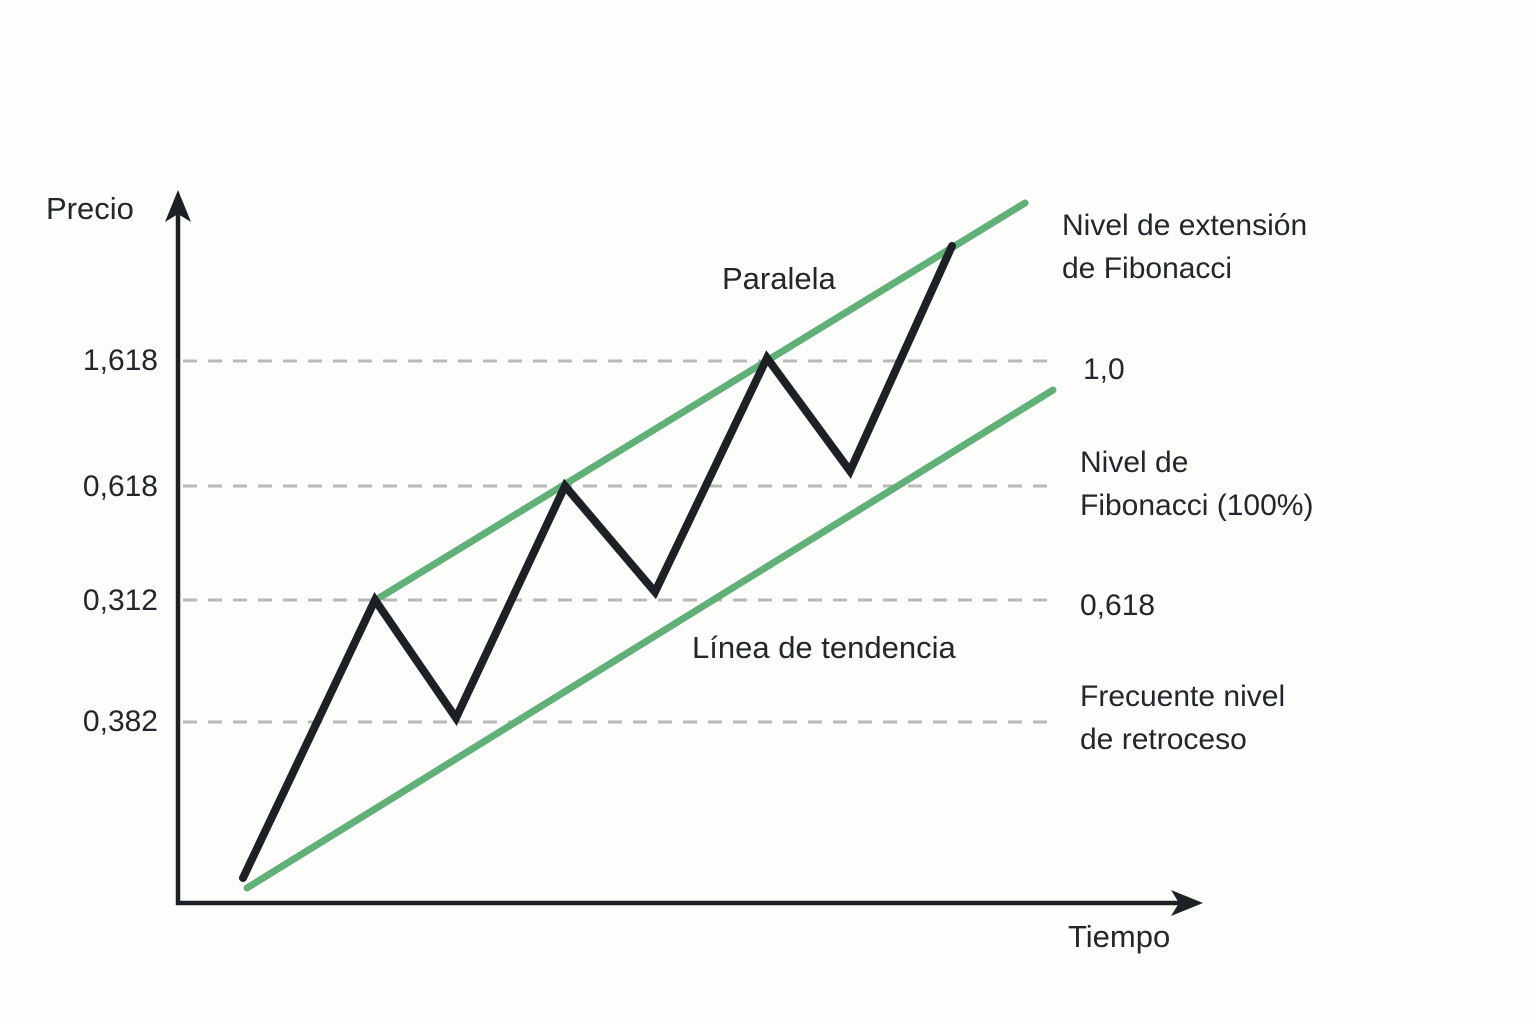 The width and height of the screenshot is (1536, 1024). I want to click on x-axis-label: Tiempo, so click(1119, 936).